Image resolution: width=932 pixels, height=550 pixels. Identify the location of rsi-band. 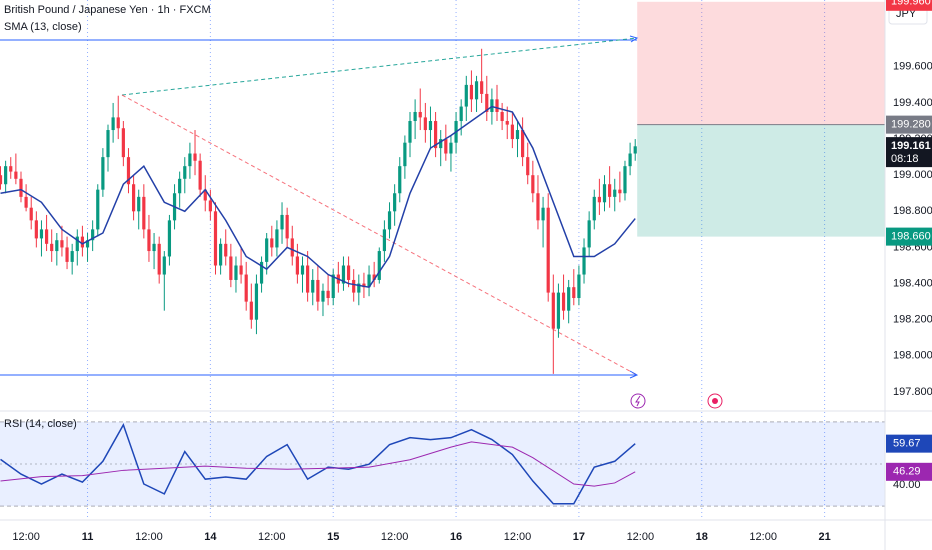
(442, 464).